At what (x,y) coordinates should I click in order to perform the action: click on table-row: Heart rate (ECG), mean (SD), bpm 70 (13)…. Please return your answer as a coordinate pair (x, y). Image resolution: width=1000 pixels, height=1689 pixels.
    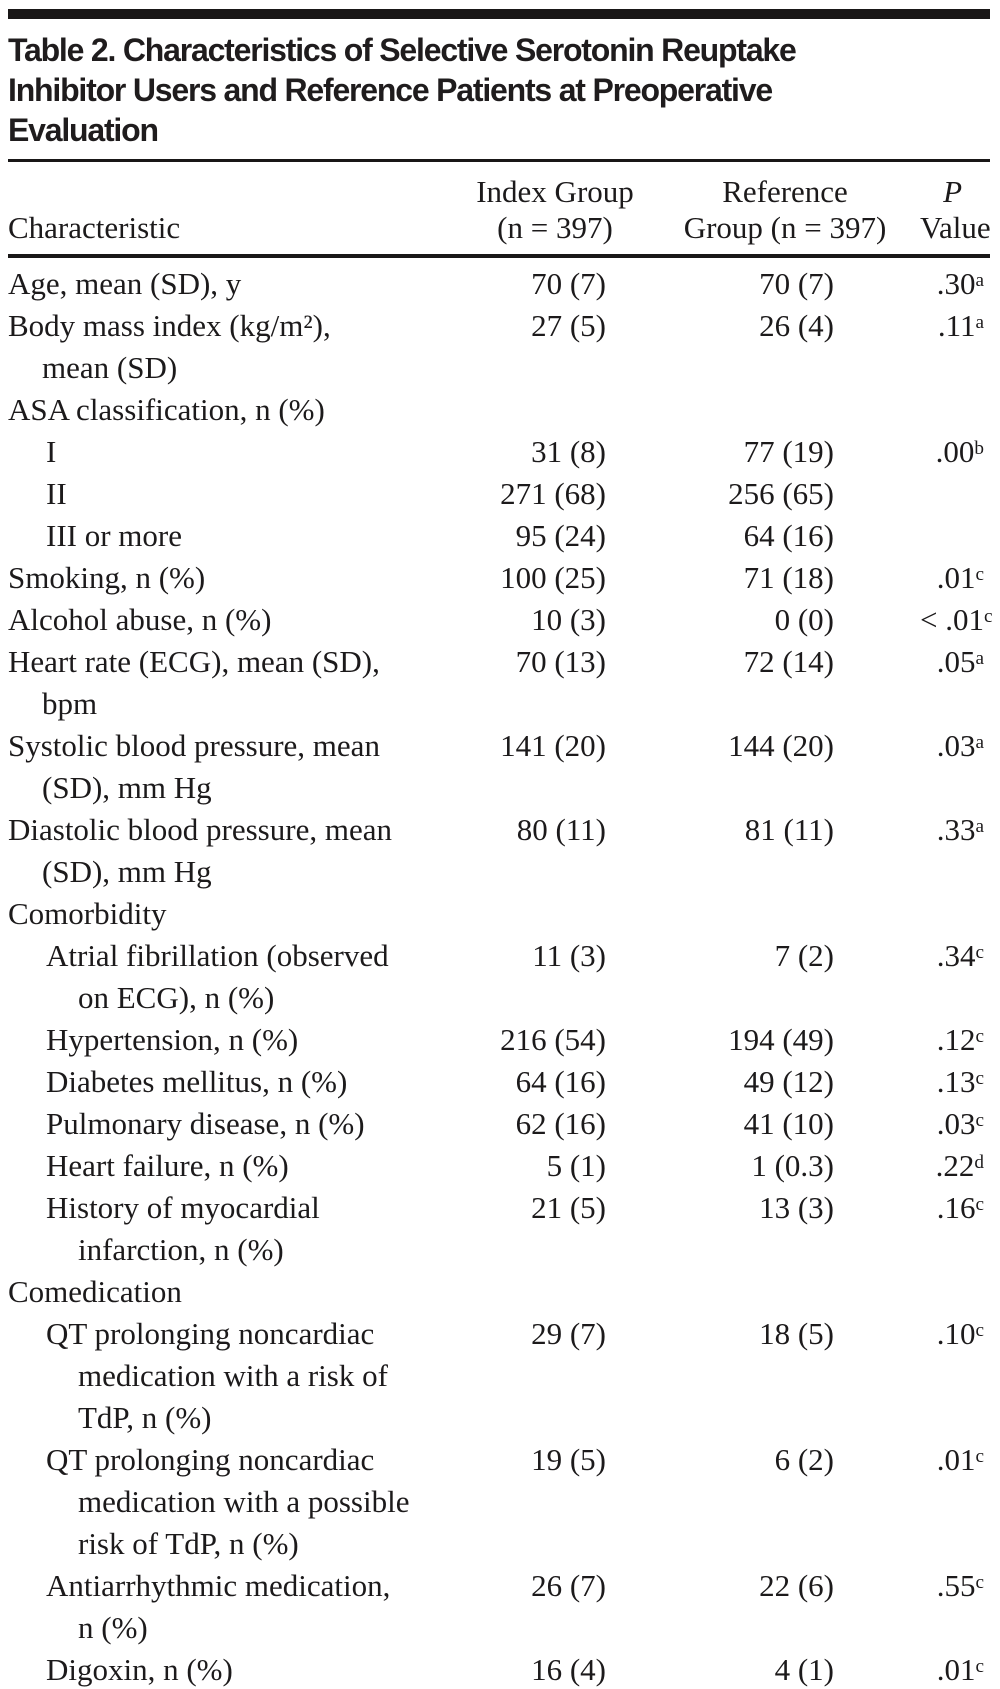
    Looking at the image, I should click on (499, 683).